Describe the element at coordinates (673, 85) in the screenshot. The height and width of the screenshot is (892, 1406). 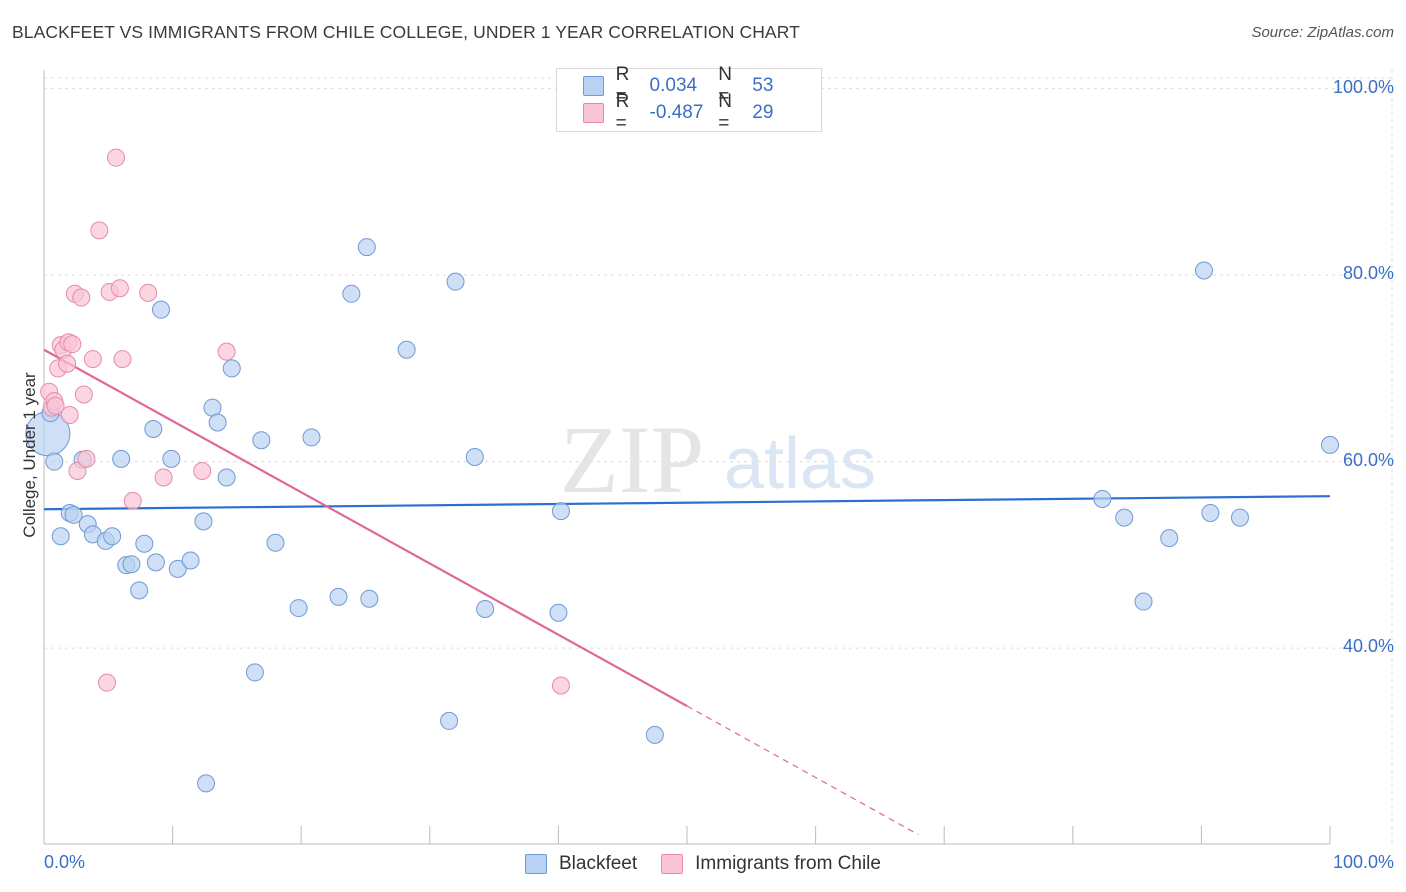
I see `r-value-blackfeet: 0.034` at that location.